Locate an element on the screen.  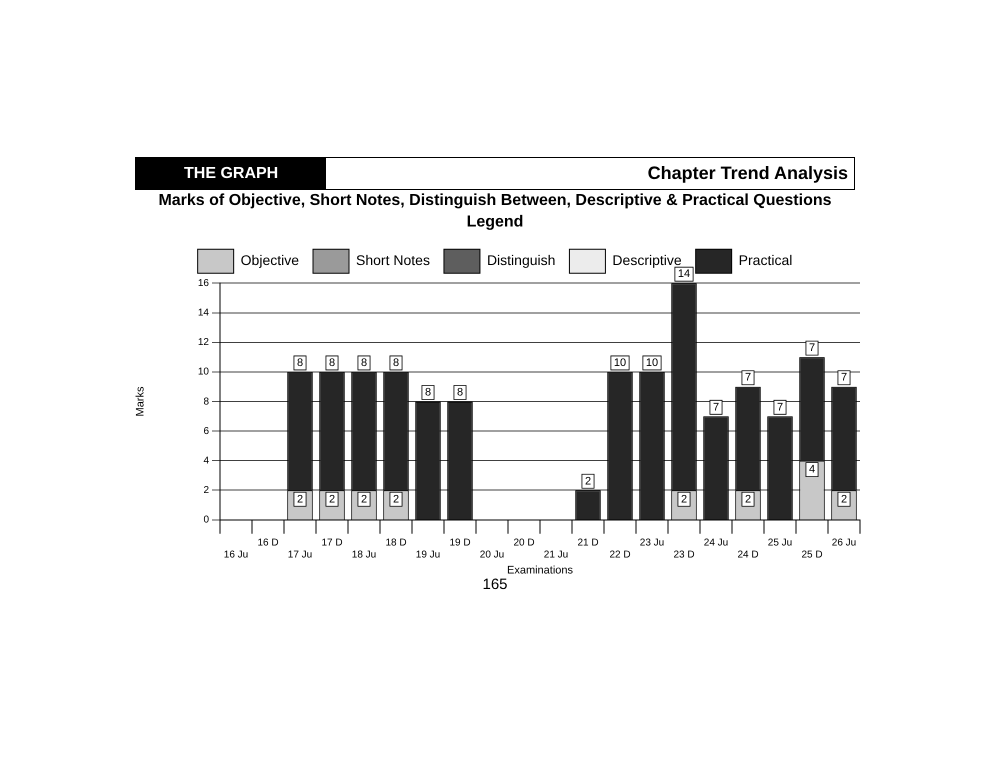
x-tick-label: 21 D is located at coordinates (588, 543).